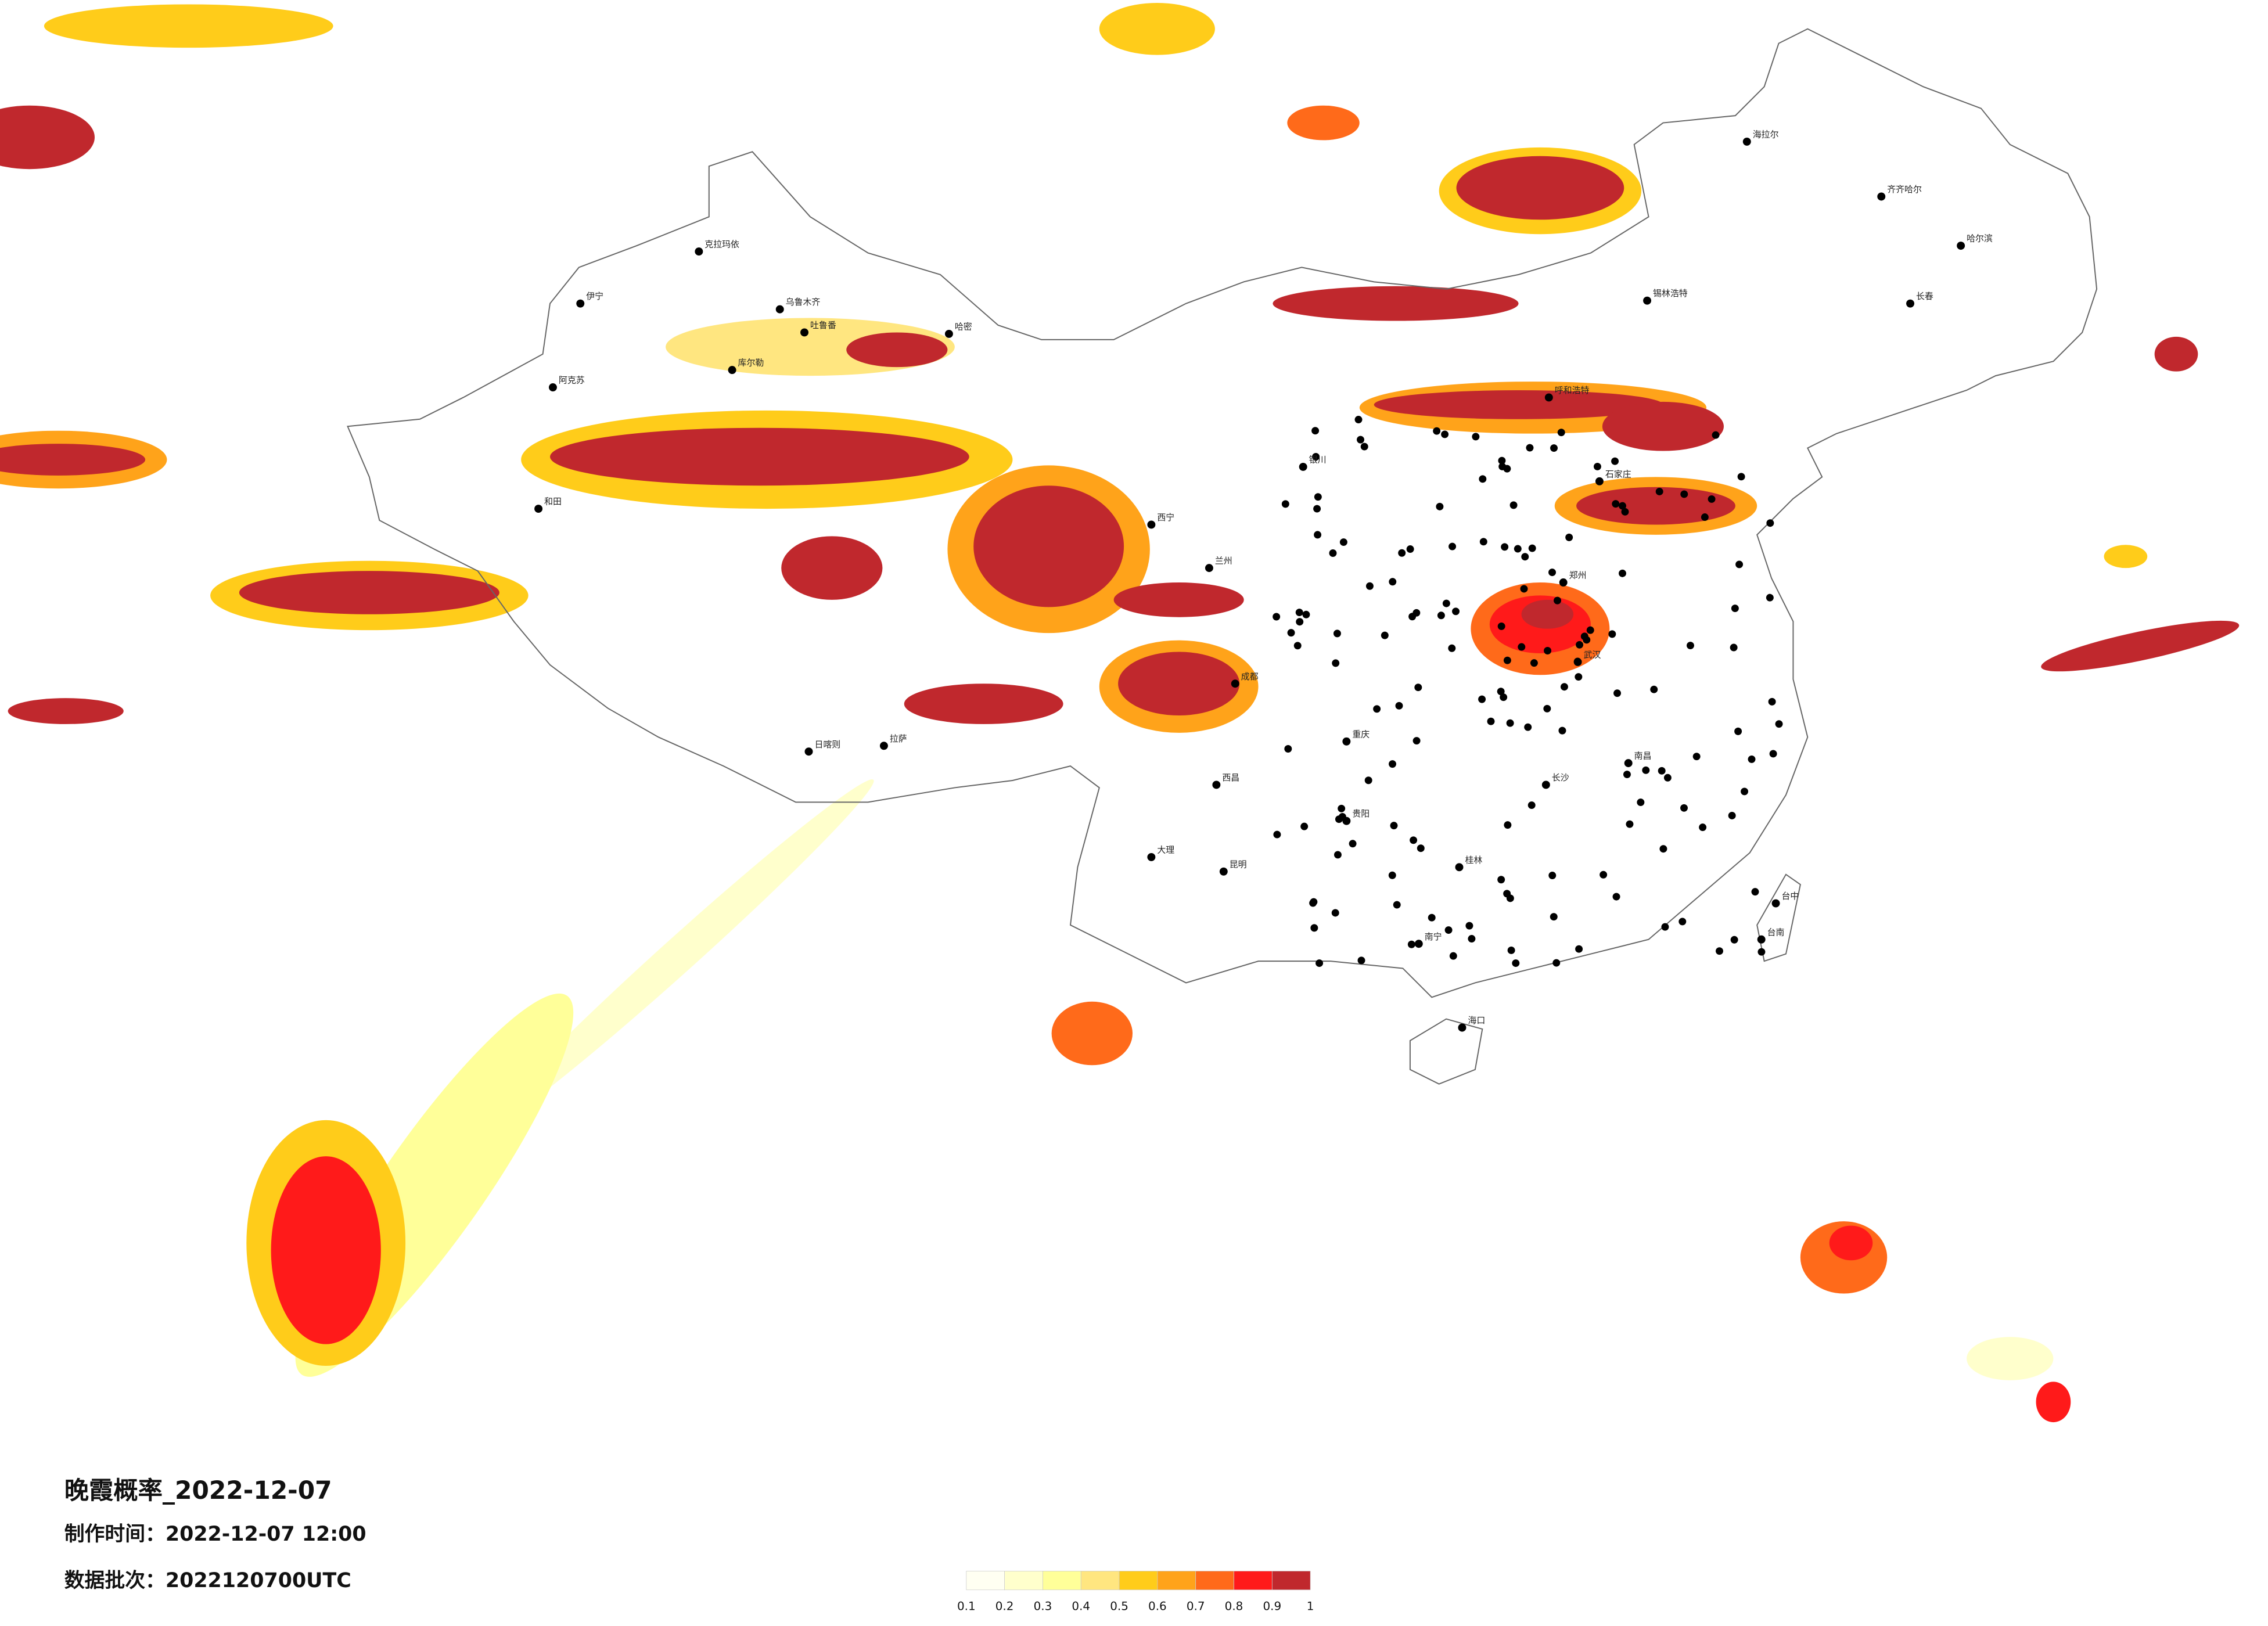 Image resolution: width=2268 pixels, height=1626 pixels. Describe the element at coordinates (1476, 1020) in the screenshot. I see `city-label: 海口` at that location.